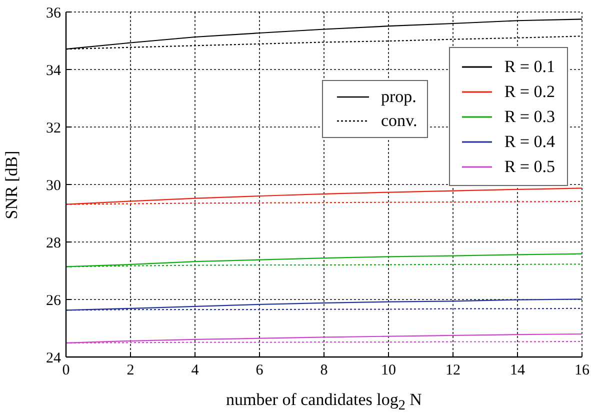  I want to click on y-tick-label: 36, so click(54, 13).